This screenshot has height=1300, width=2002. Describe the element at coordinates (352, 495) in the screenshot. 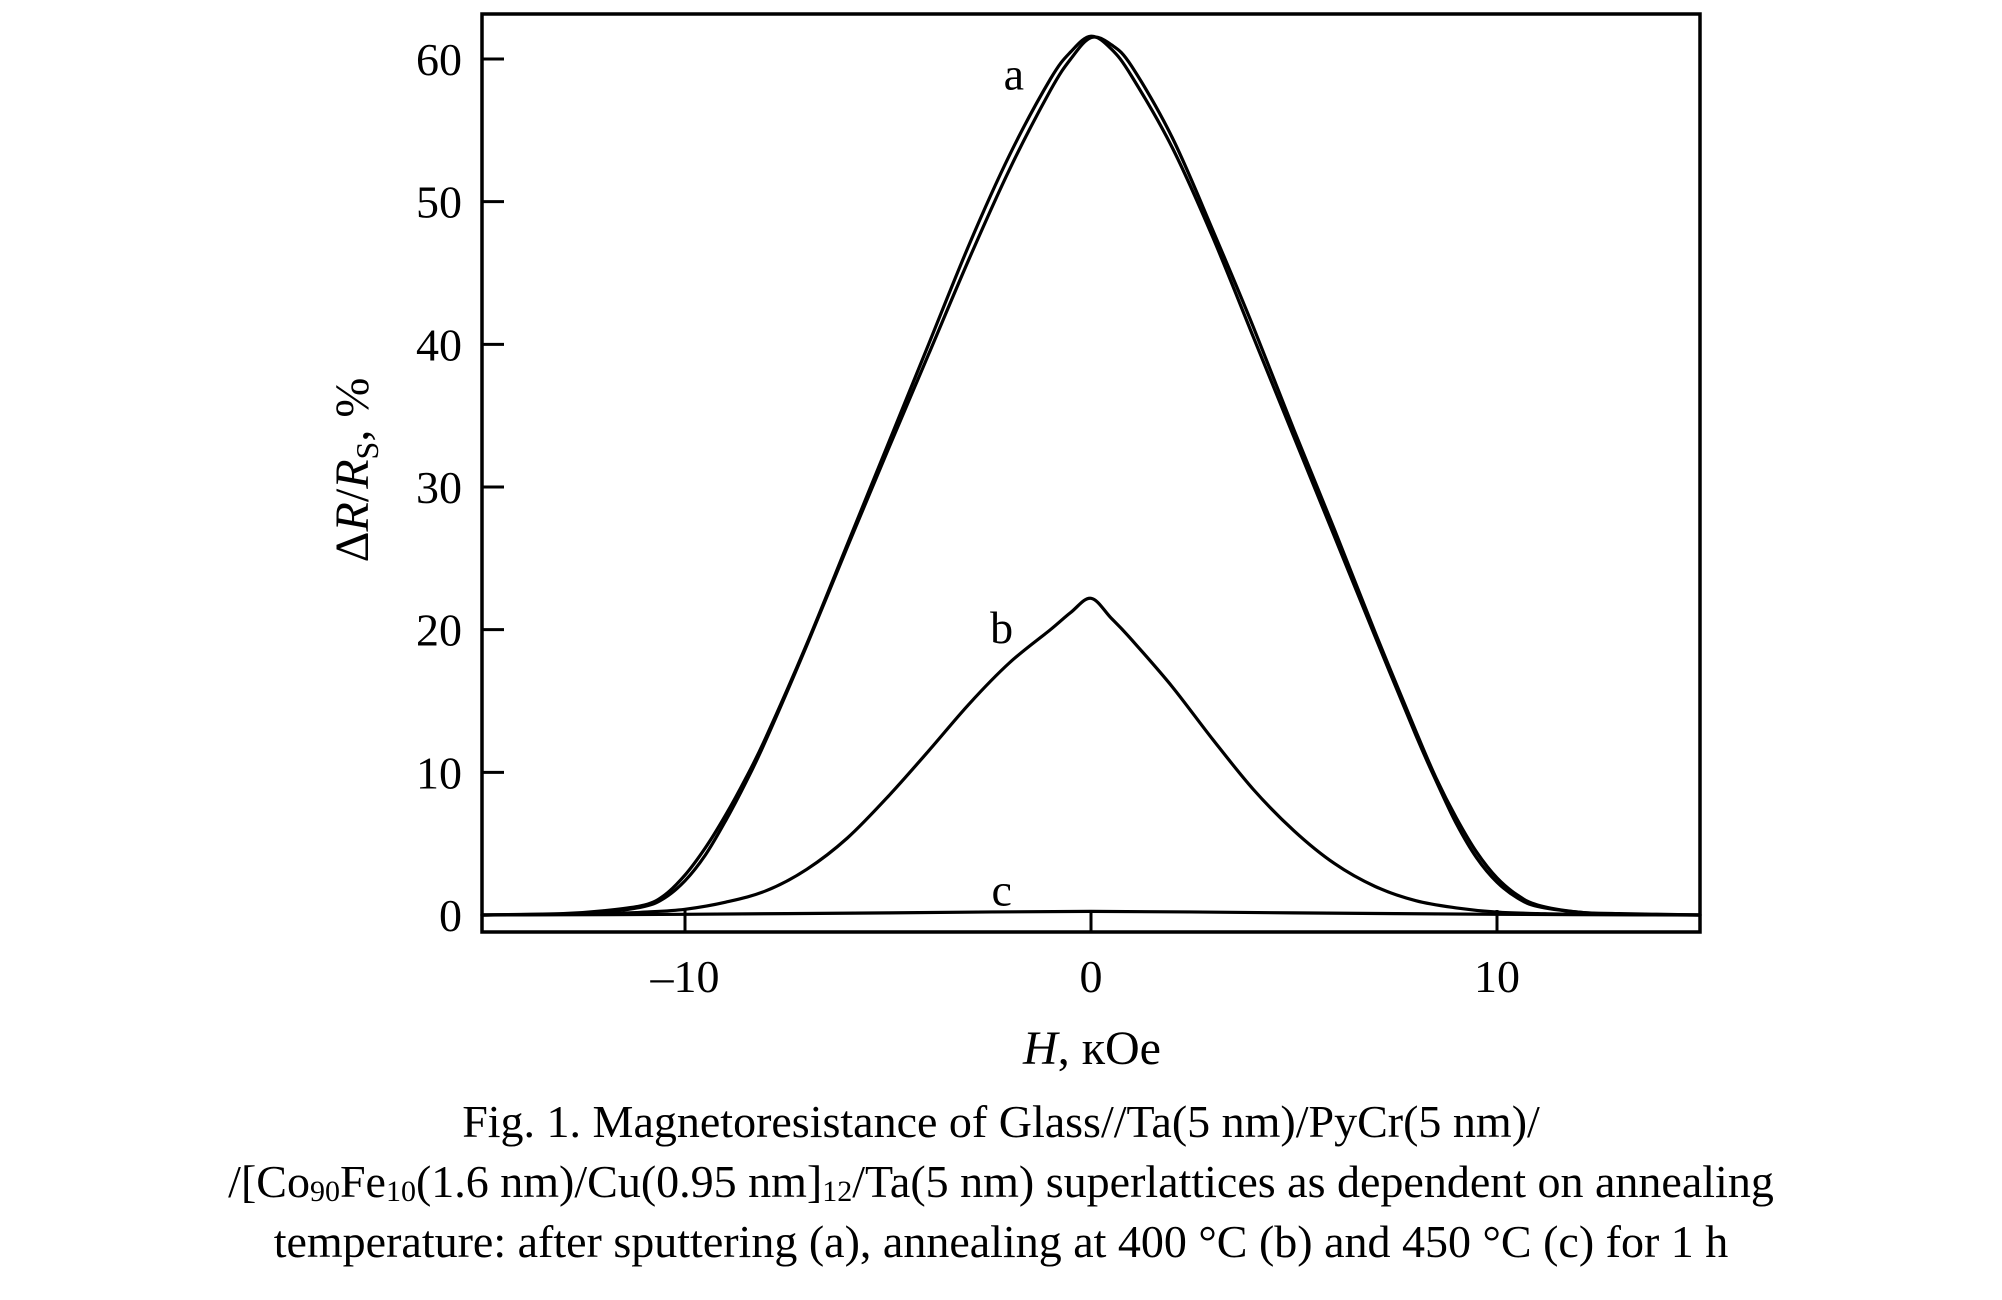

I see `y-axis-label-slash: /` at that location.